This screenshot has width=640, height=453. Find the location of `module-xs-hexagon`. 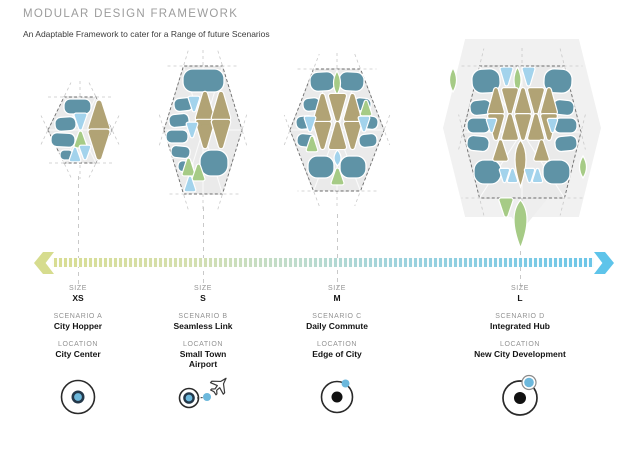

module-xs-hexagon is located at coordinates (80, 130).